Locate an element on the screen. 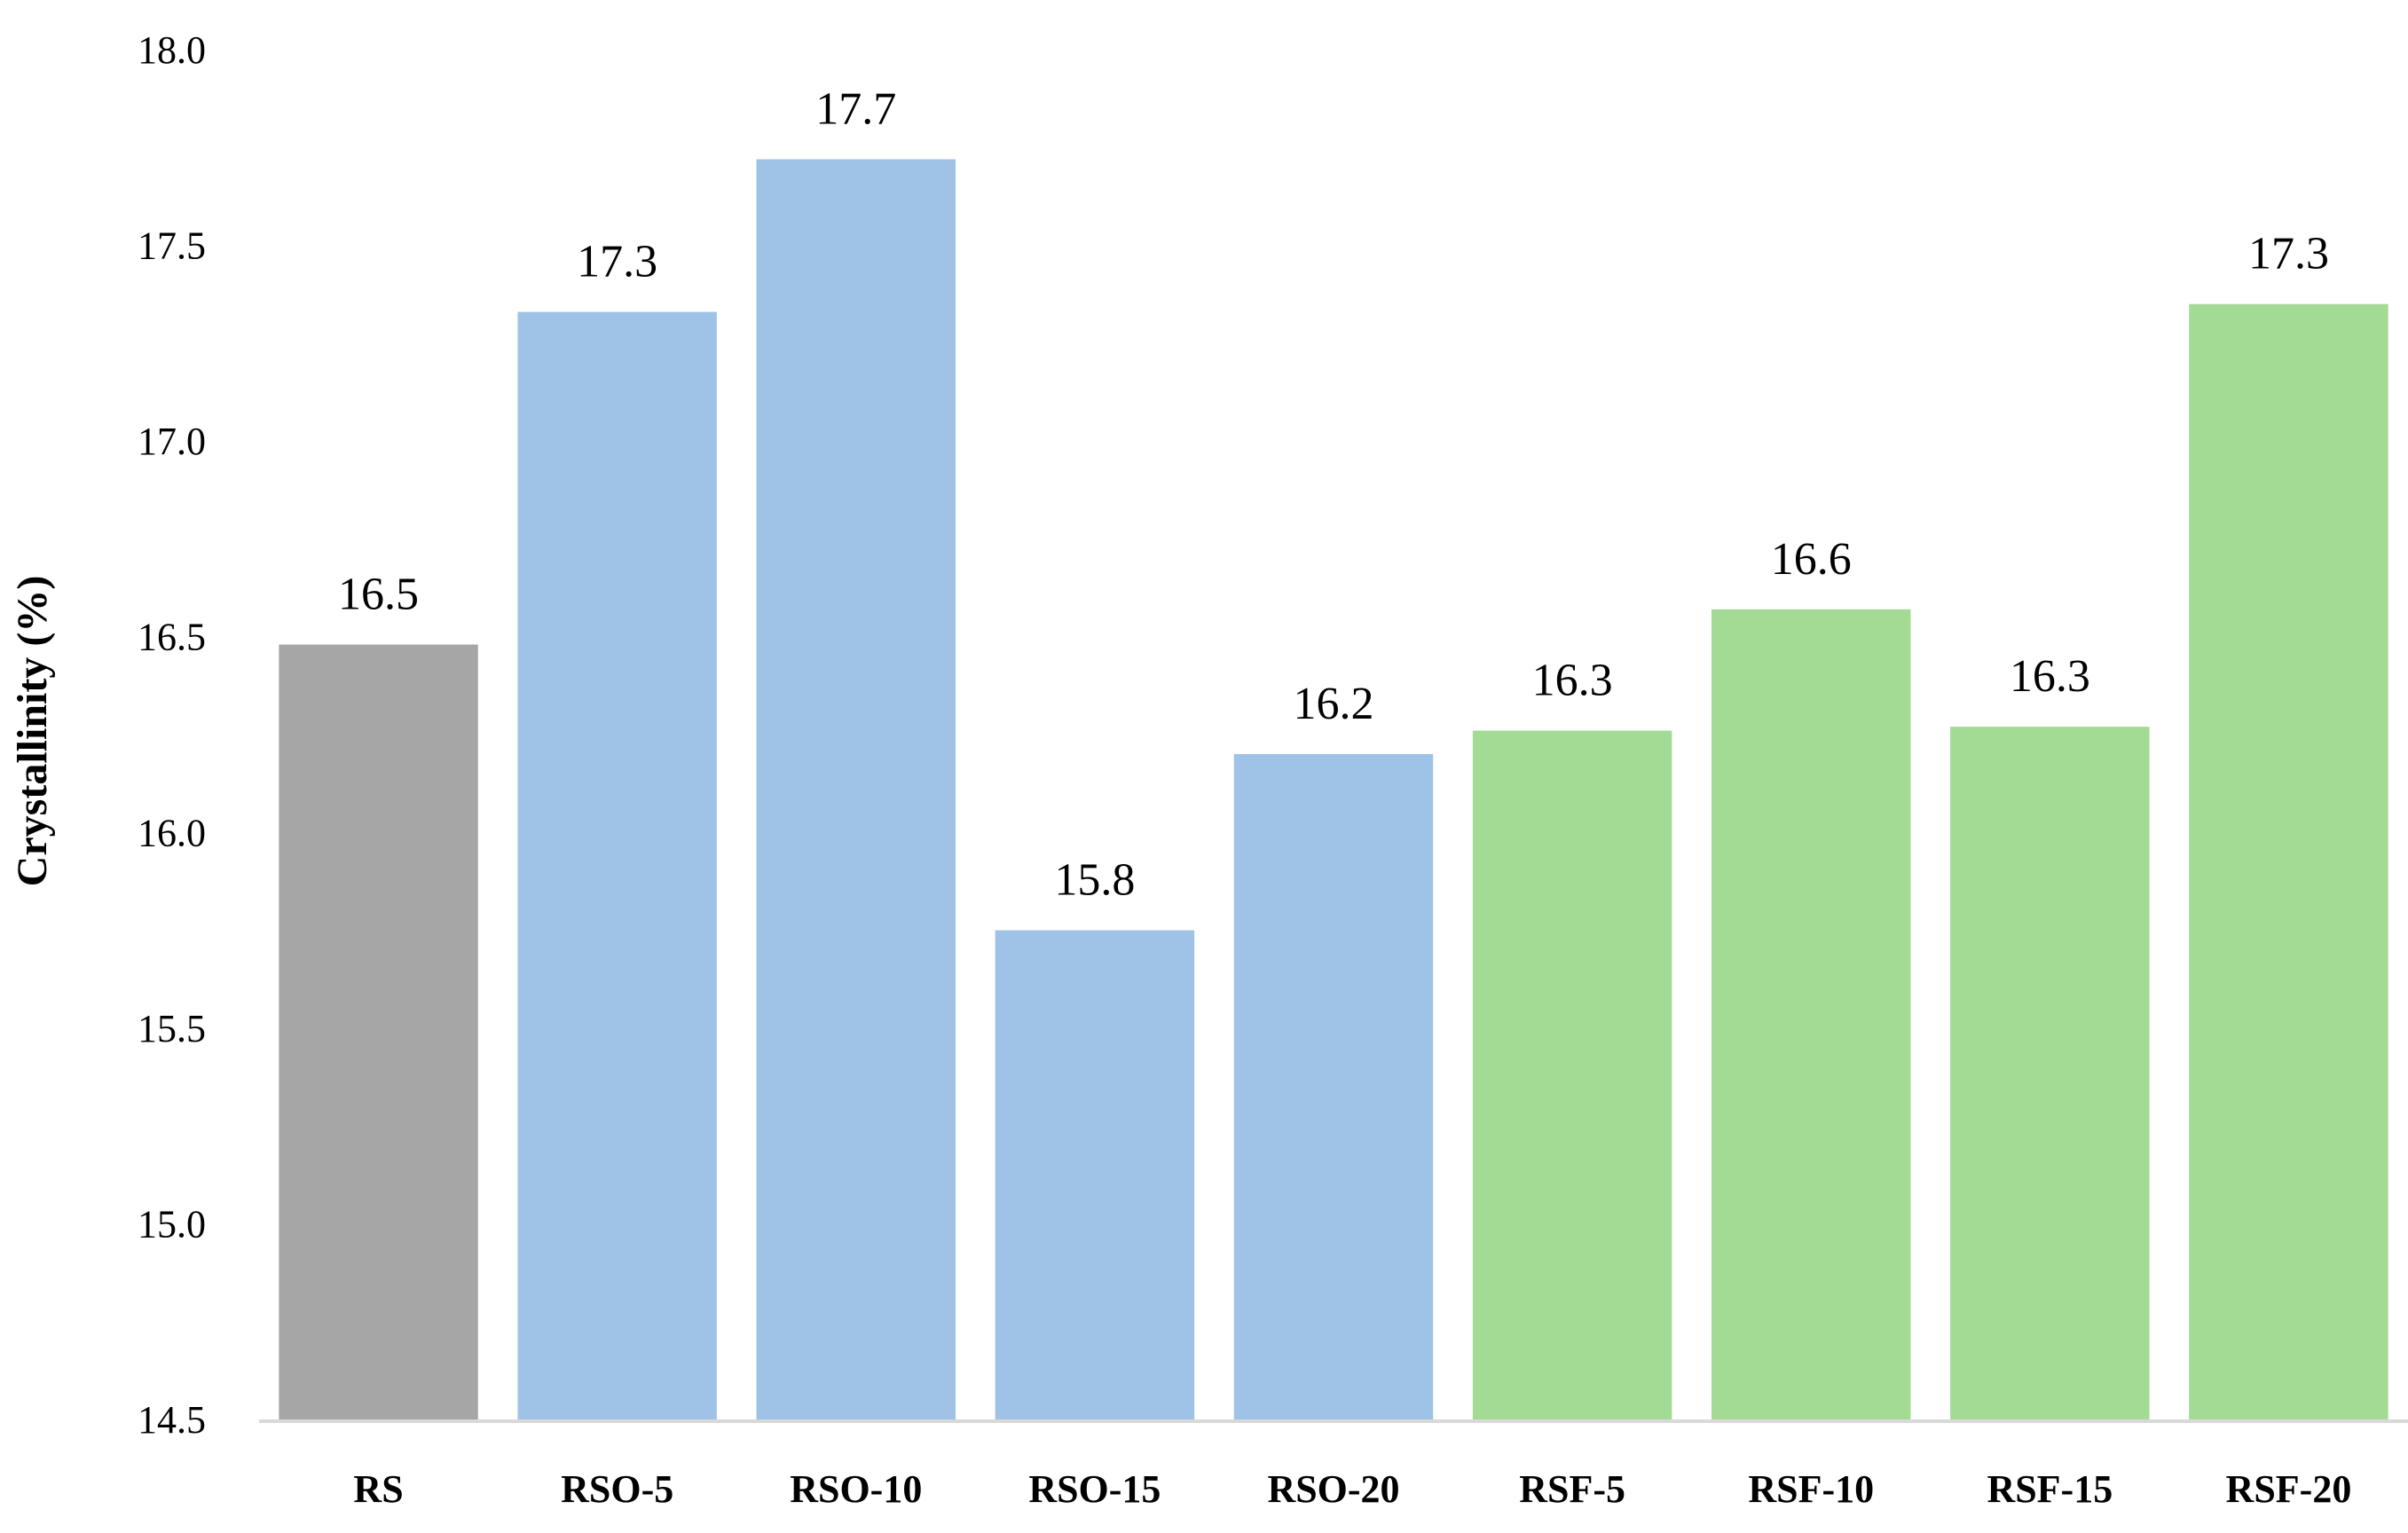 The image size is (2408, 1533). x-category-label: RSF-20 is located at coordinates (2289, 1489).